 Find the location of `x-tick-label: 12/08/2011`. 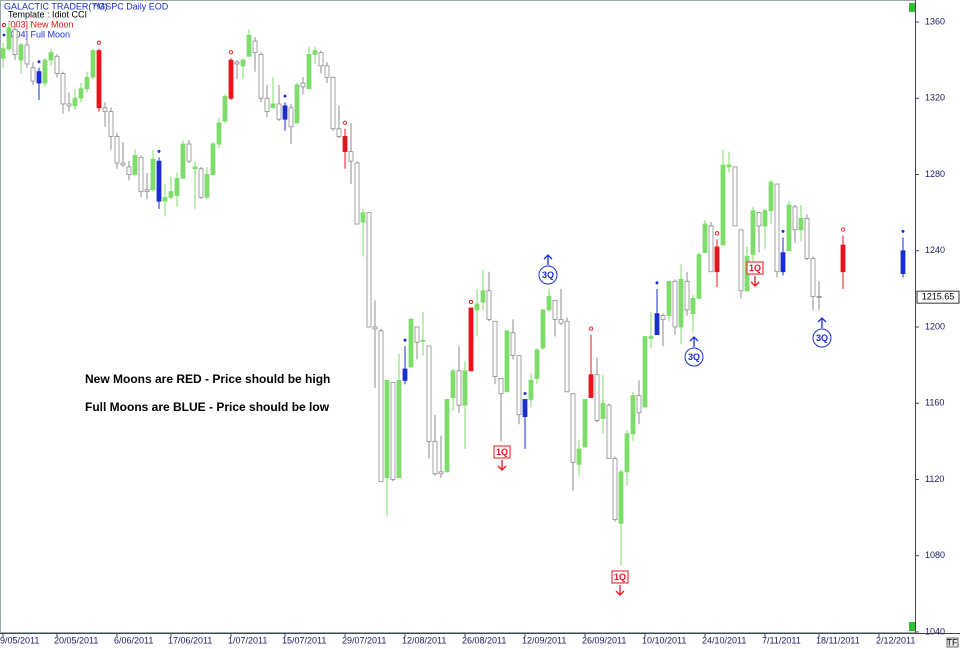

x-tick-label: 12/08/2011 is located at coordinates (424, 640).